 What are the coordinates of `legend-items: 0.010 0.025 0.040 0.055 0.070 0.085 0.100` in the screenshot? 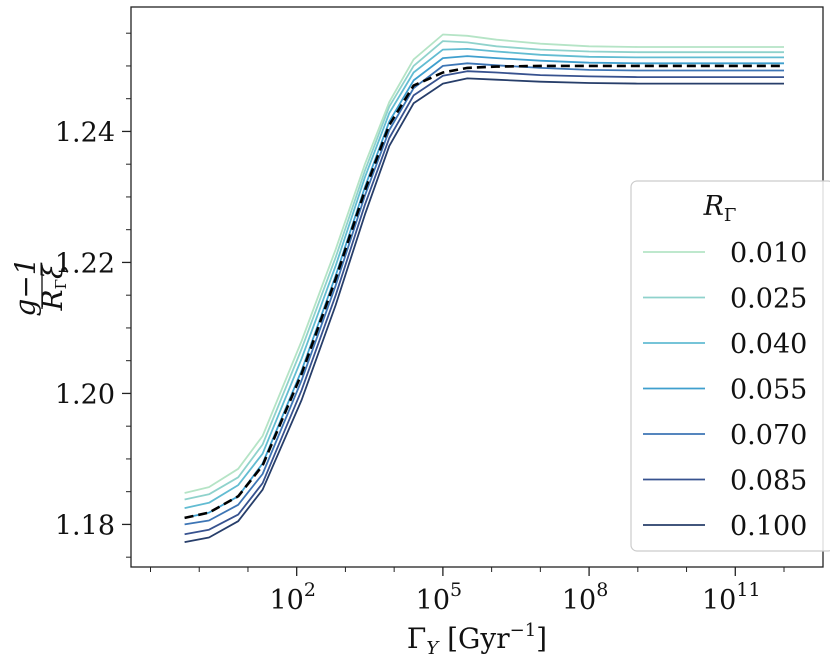 It's located at (725, 390).